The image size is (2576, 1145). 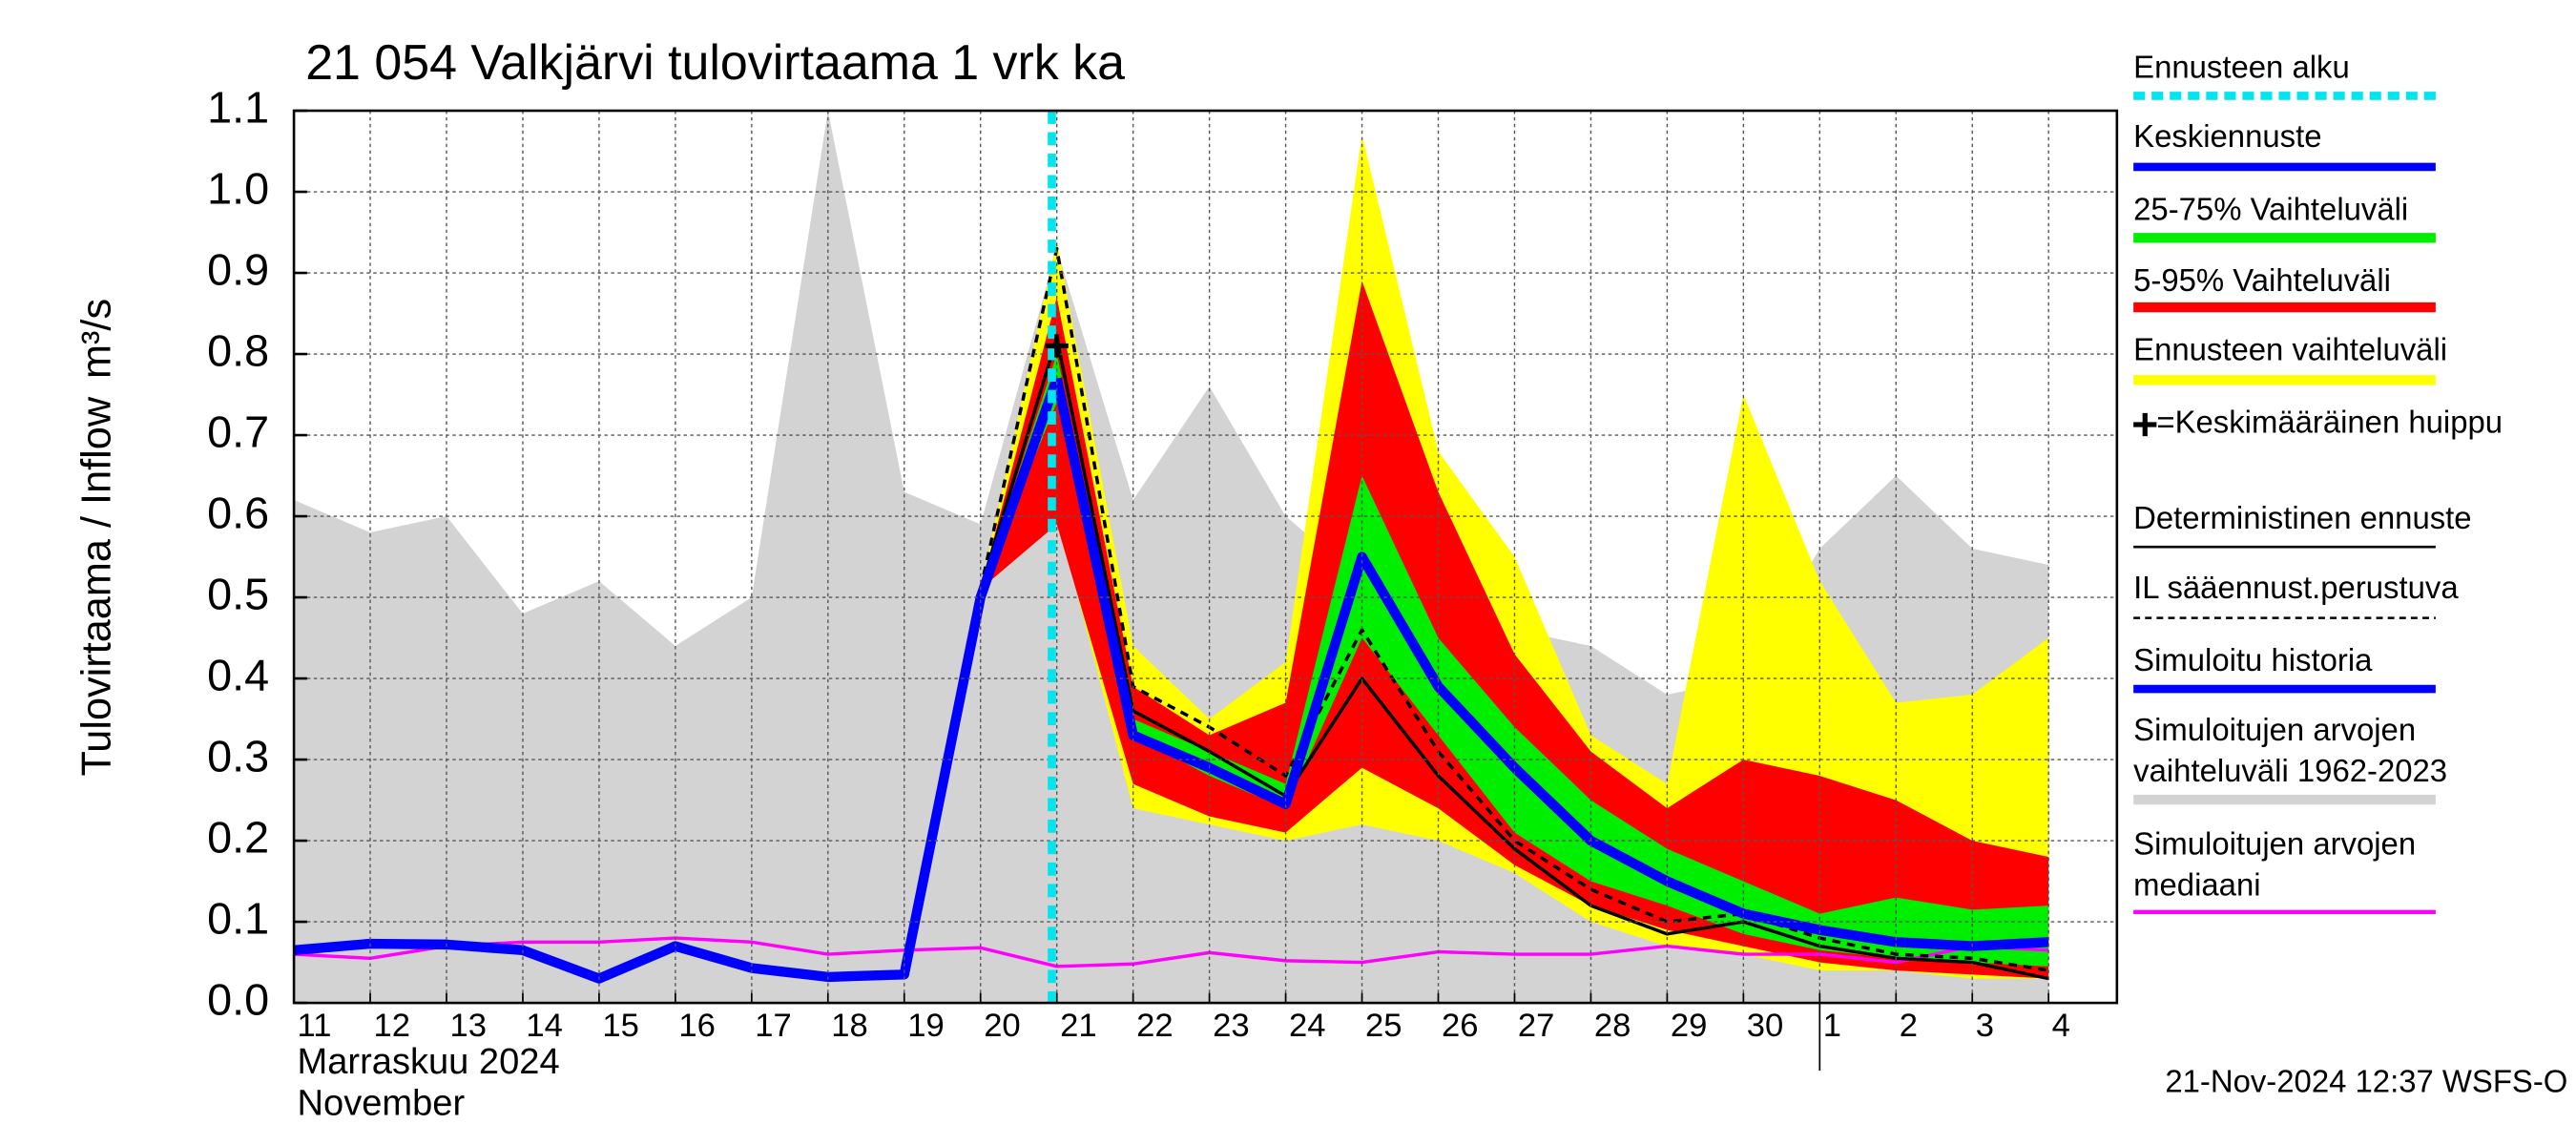 What do you see at coordinates (96, 339) in the screenshot?
I see `y-axis-unit: m³/s` at bounding box center [96, 339].